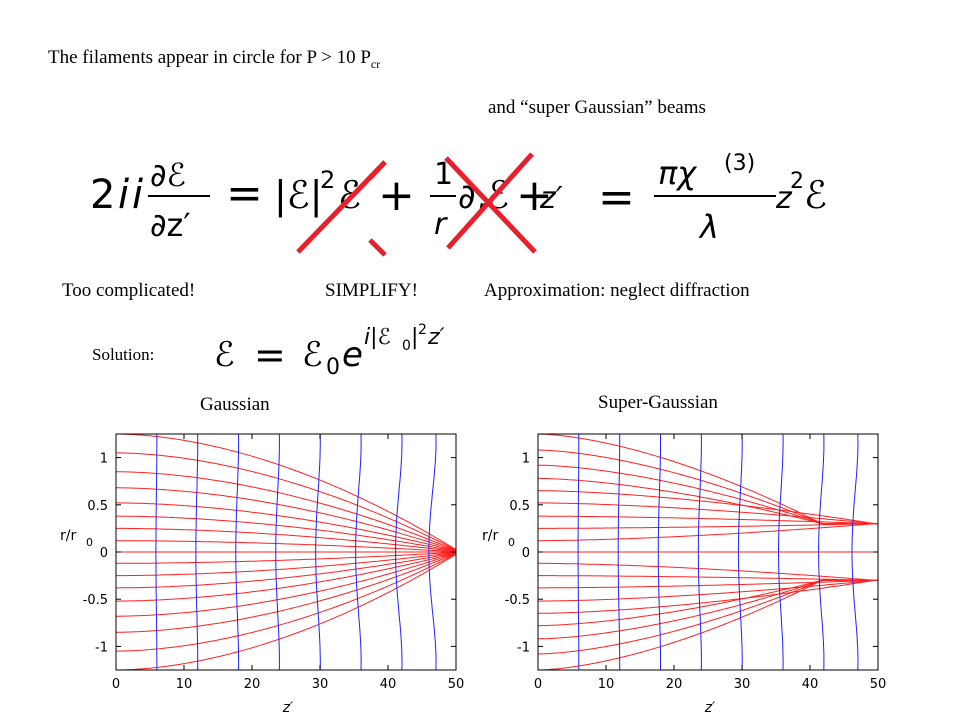  What do you see at coordinates (490, 201) in the screenshot?
I see `cross-mark-2b` at bounding box center [490, 201].